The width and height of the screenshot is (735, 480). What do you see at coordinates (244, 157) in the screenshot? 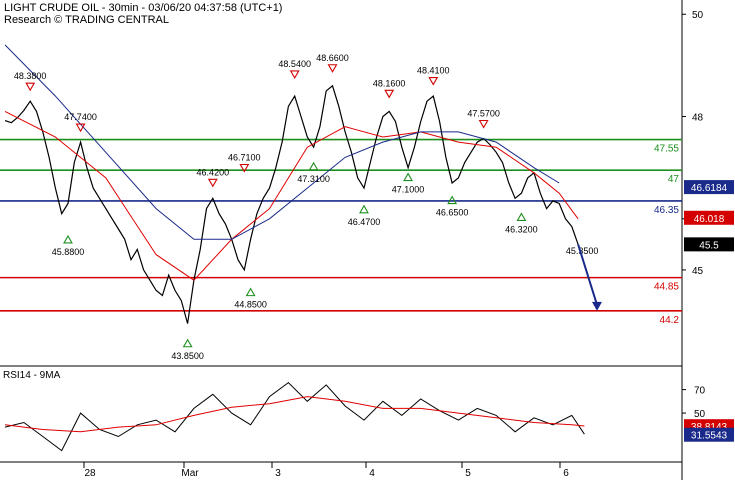
I see `high-label: 46.7100` at bounding box center [244, 157].